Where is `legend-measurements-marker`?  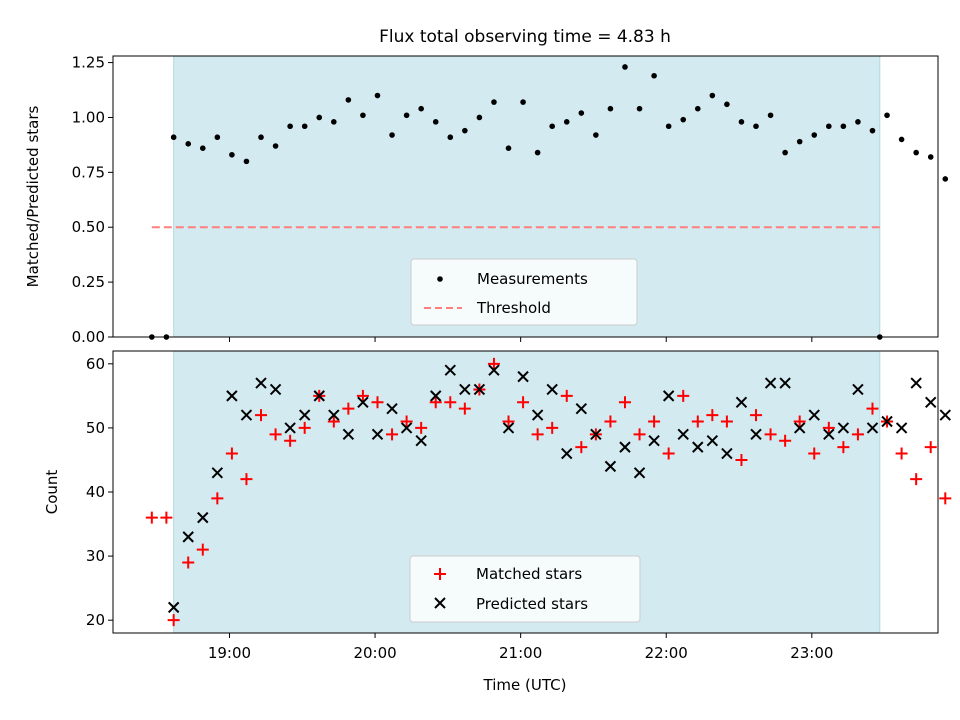 legend-measurements-marker is located at coordinates (440, 279).